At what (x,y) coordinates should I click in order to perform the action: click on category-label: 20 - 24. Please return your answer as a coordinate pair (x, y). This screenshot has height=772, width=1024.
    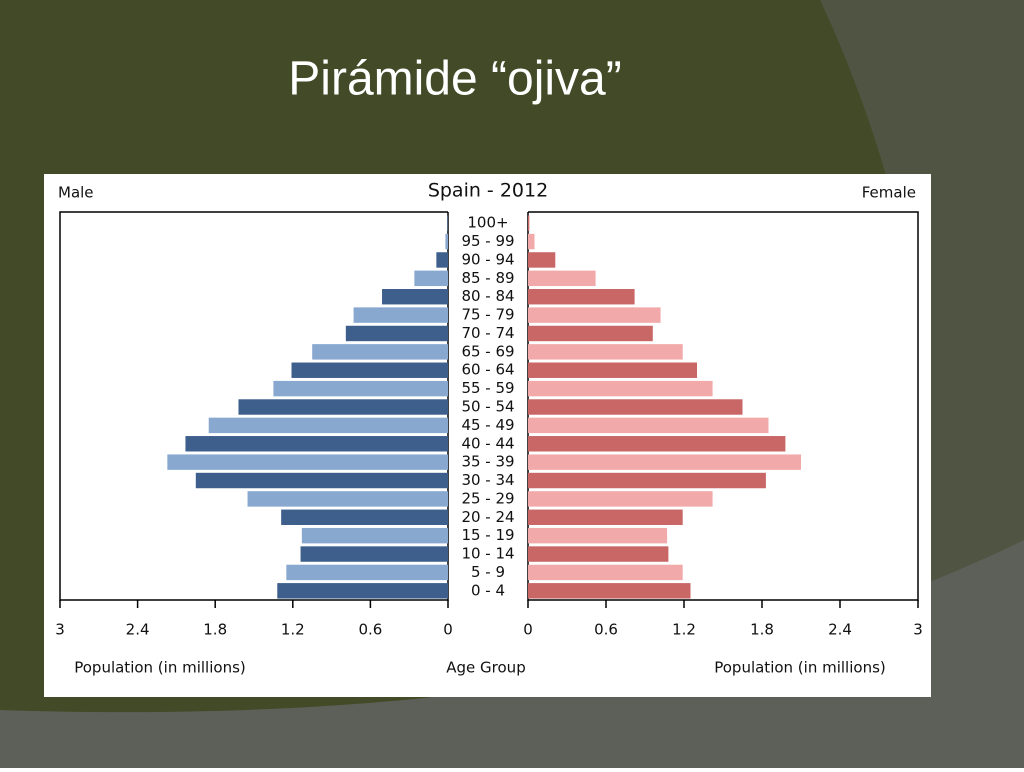
    Looking at the image, I should click on (487, 517).